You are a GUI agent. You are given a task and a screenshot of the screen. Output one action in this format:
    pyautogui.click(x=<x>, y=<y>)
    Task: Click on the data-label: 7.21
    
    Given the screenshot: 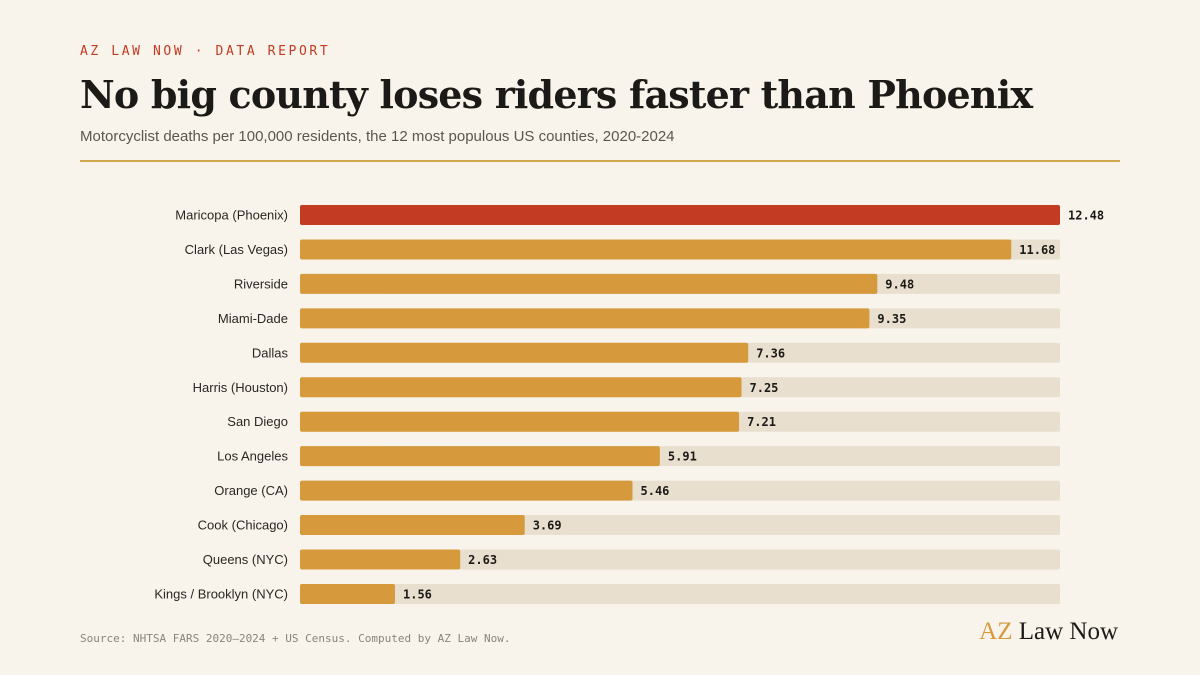 What is the action you would take?
    pyautogui.click(x=761, y=422)
    